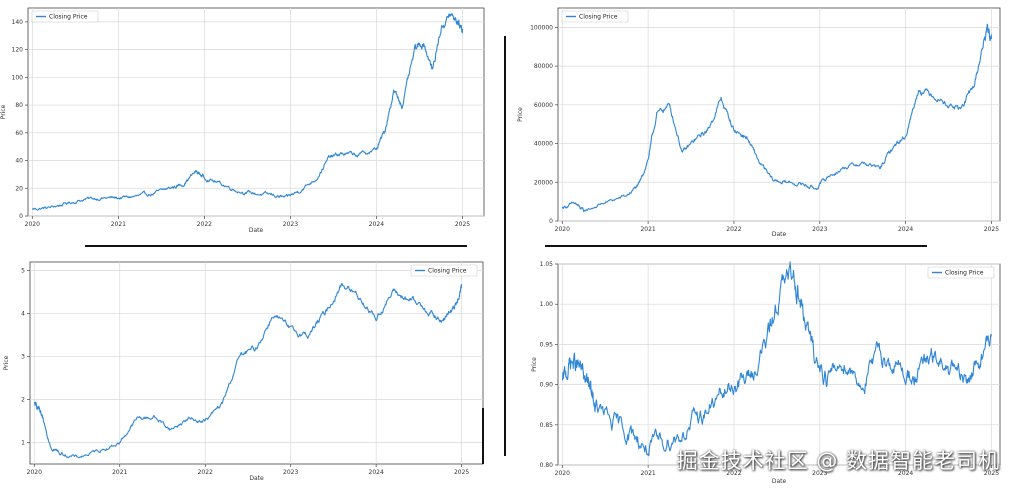 This screenshot has width=1012, height=489. What do you see at coordinates (483, 436) in the screenshot?
I see `divider-bottom-left-edge` at bounding box center [483, 436].